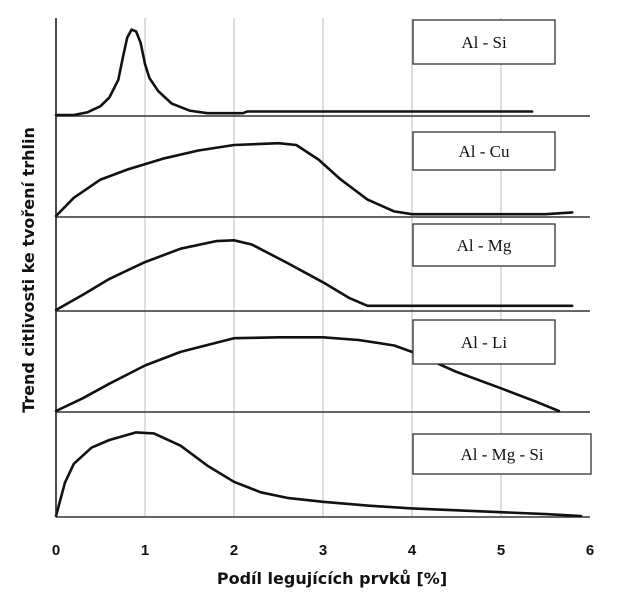  I want to click on x-tick-label-2: 2, so click(234, 550).